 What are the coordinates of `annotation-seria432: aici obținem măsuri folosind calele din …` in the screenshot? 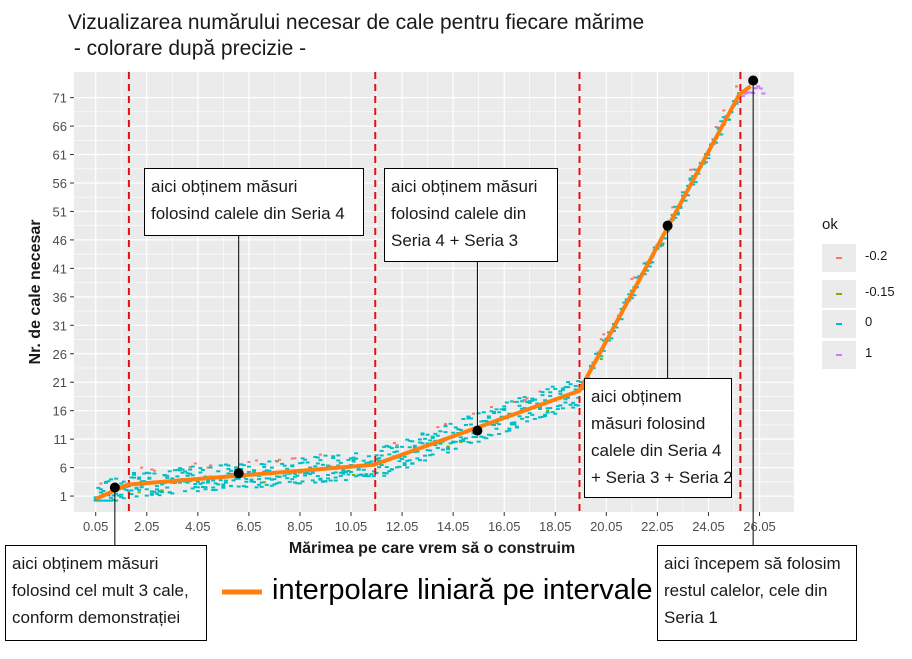 It's located at (658, 438).